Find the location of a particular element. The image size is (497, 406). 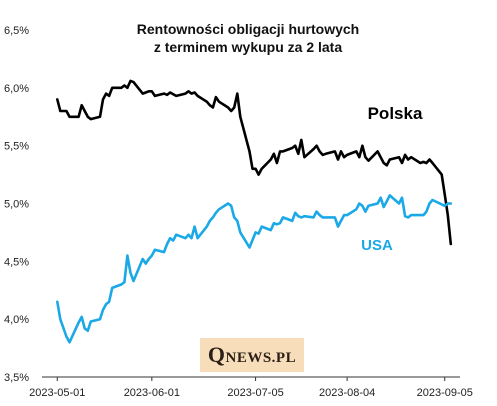

series-label-polska: Polska is located at coordinates (395, 113).